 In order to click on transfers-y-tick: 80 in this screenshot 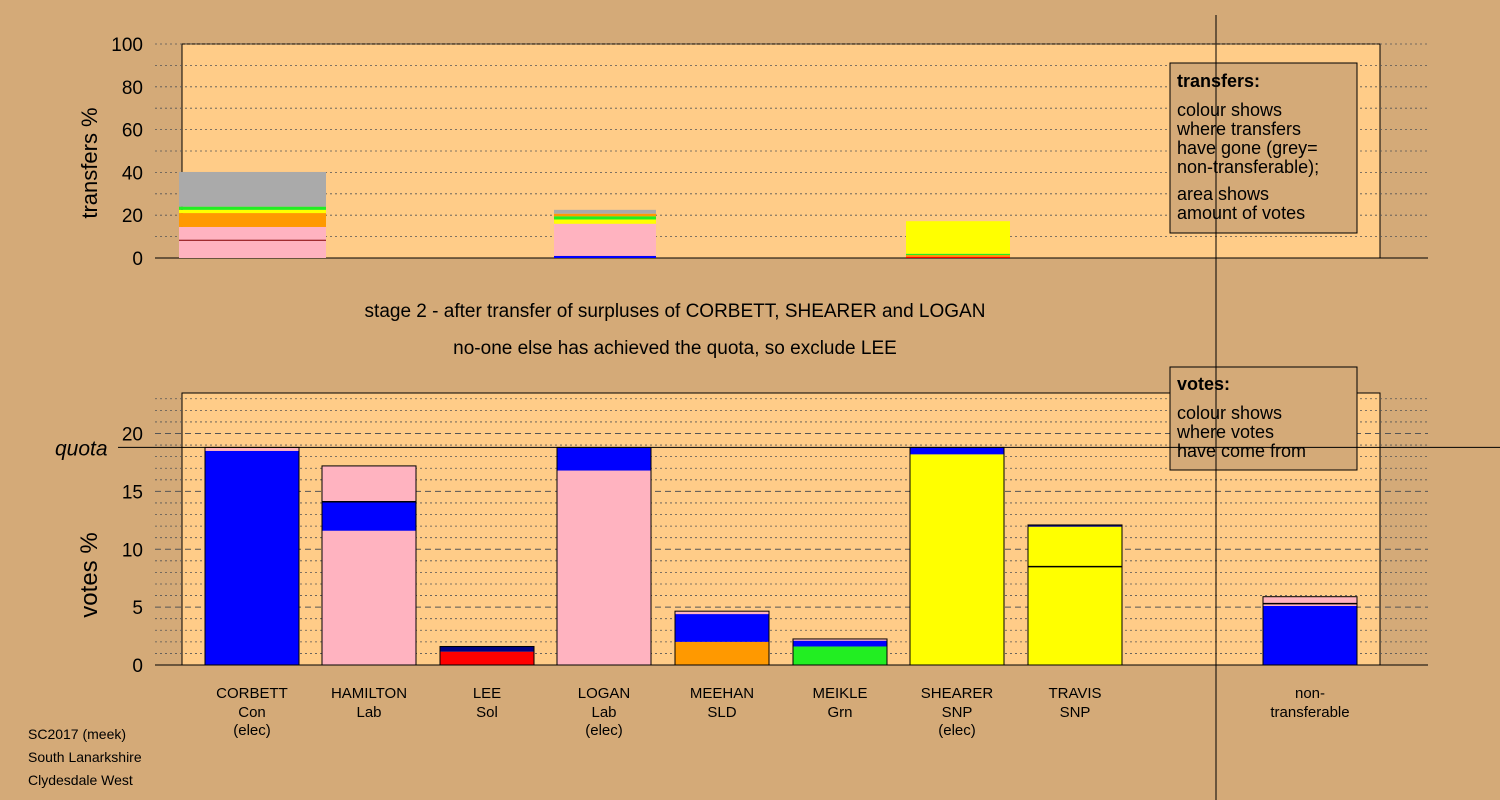, I will do `click(132, 88)`.